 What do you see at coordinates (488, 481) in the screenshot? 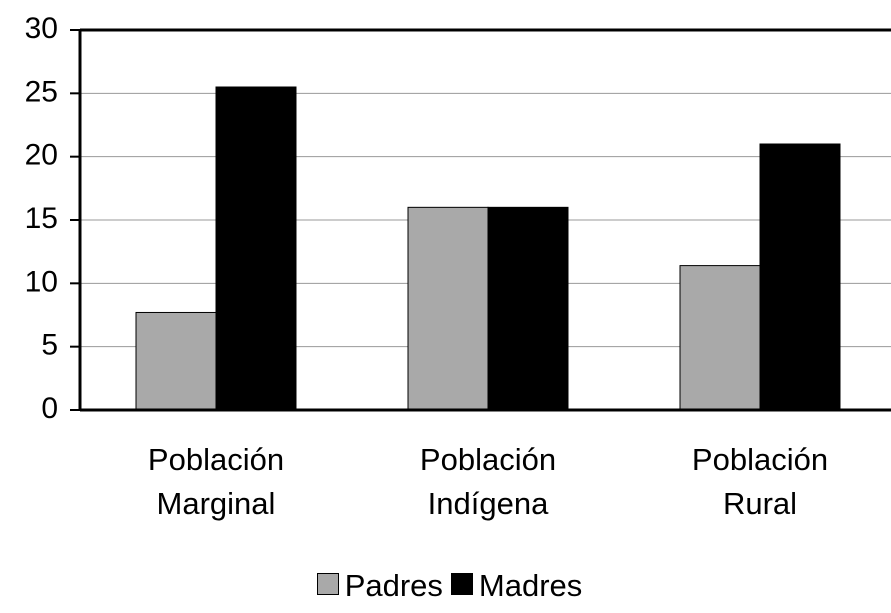
I see `x-tick-label: Población Indígena` at bounding box center [488, 481].